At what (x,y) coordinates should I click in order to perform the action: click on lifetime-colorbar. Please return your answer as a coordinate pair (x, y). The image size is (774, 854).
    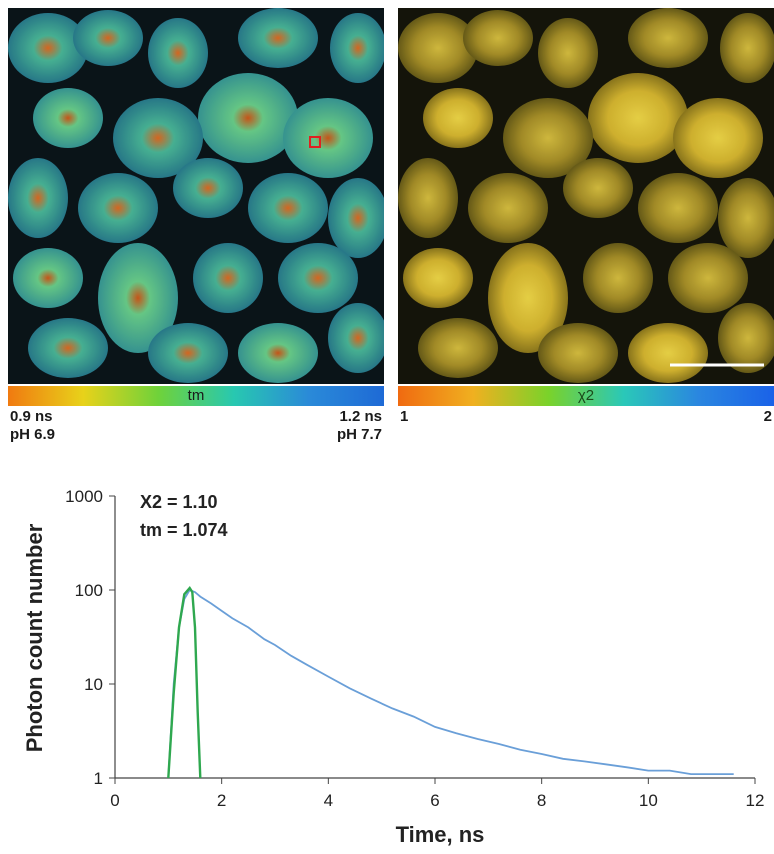
    Looking at the image, I should click on (196, 396).